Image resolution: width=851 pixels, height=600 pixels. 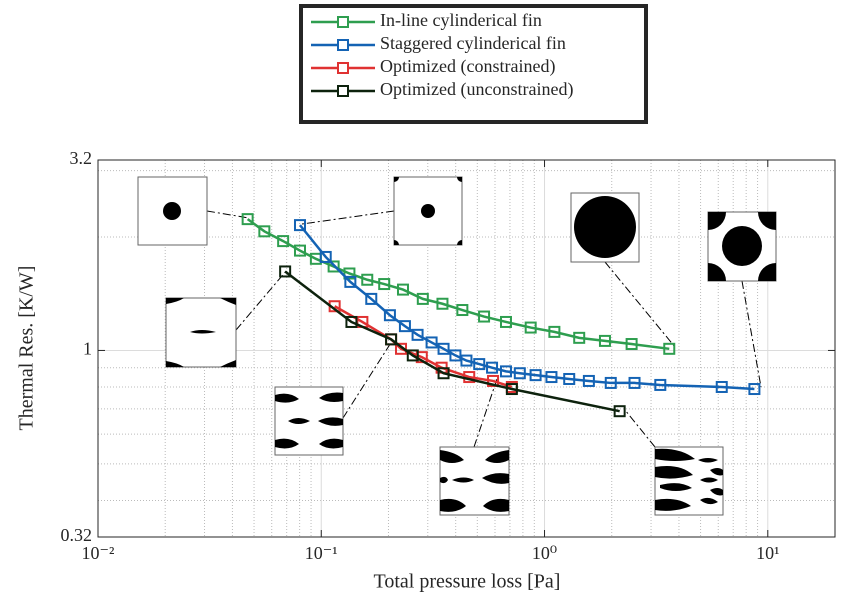 What do you see at coordinates (172, 211) in the screenshot?
I see `inset-inline` at bounding box center [172, 211].